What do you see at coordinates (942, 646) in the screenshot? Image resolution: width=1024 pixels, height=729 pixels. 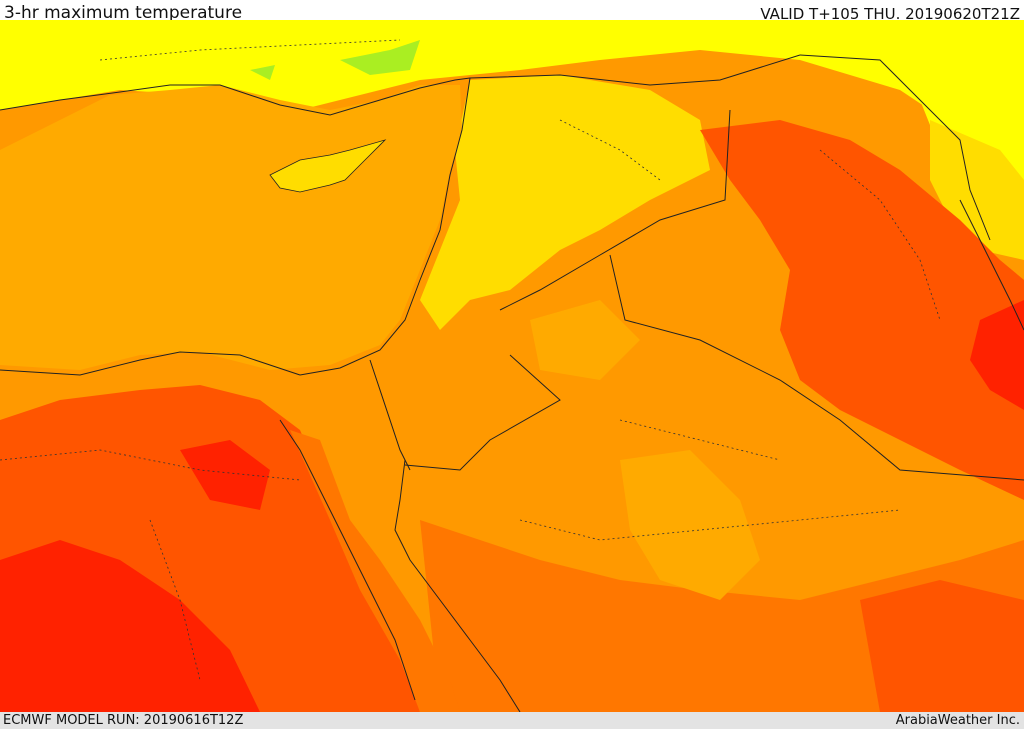 I see `arabia-hotter-zone` at bounding box center [942, 646].